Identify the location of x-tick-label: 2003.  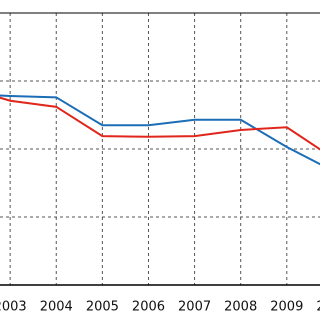
(13, 307).